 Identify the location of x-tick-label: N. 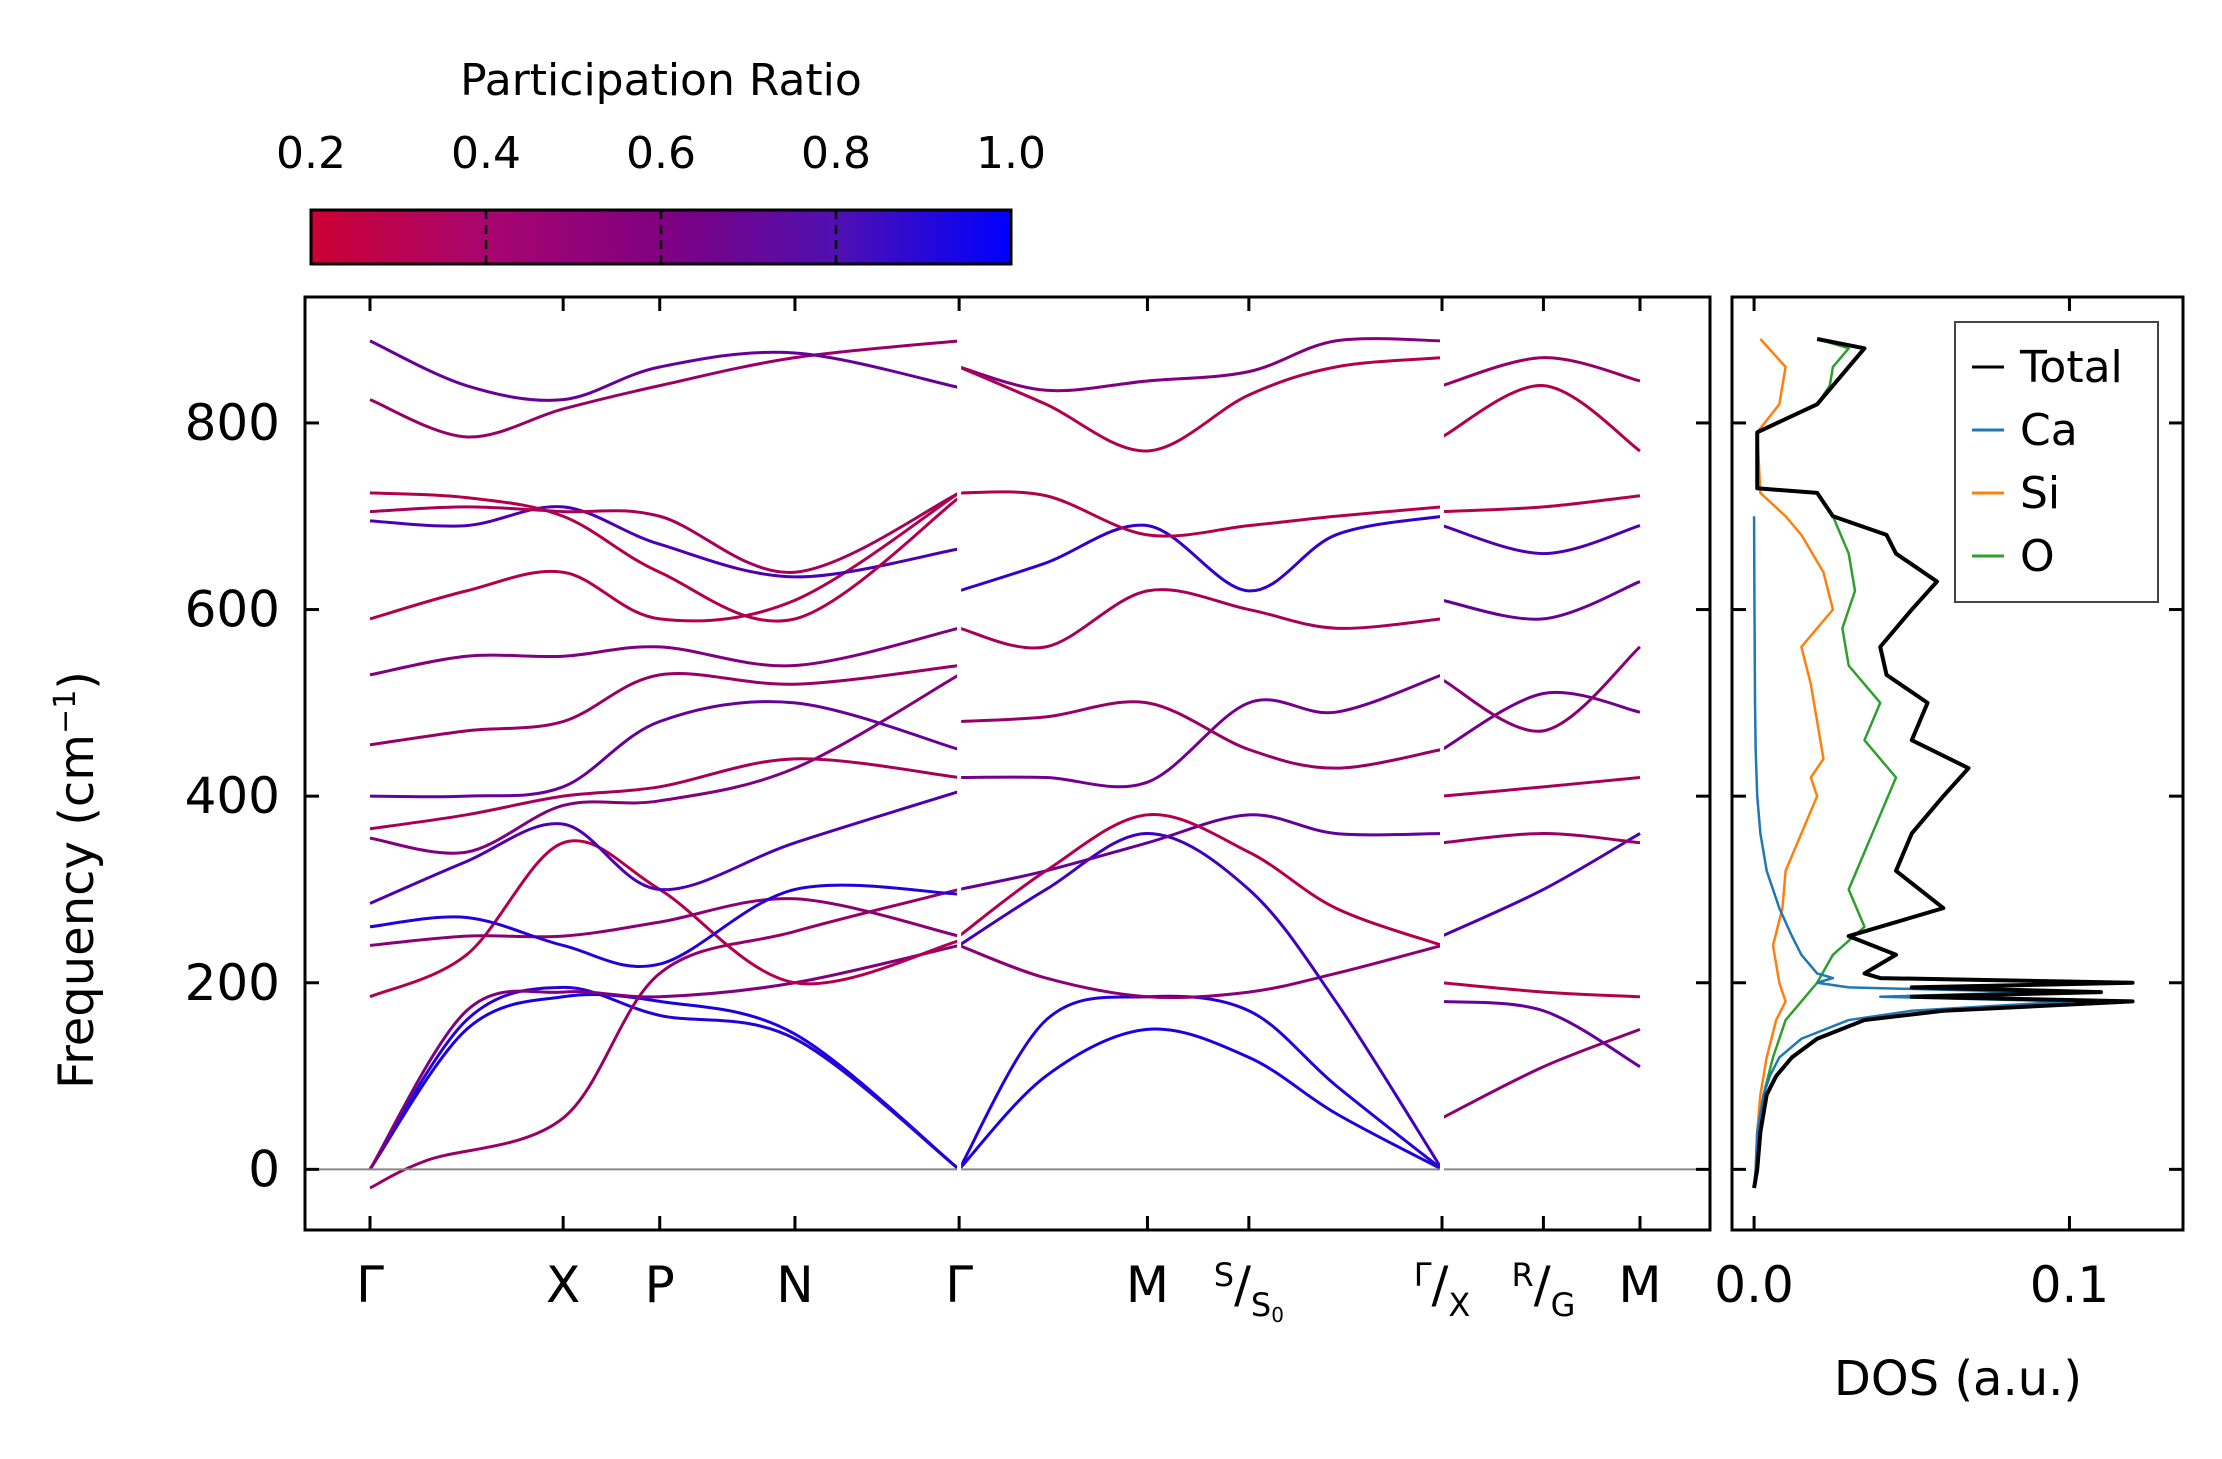
(794, 1285).